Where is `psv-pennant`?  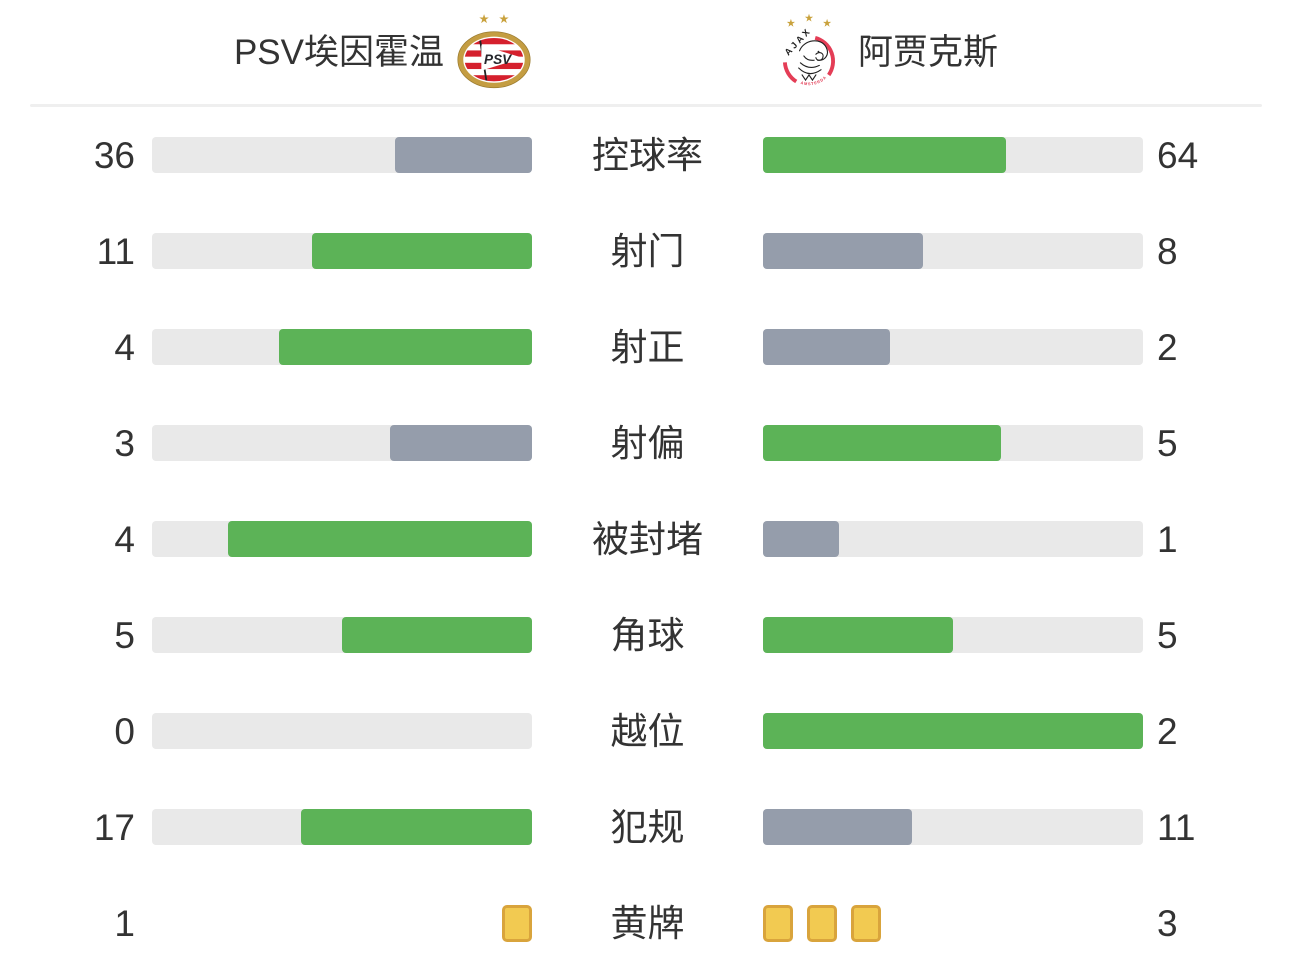 psv-pennant is located at coordinates (502, 57).